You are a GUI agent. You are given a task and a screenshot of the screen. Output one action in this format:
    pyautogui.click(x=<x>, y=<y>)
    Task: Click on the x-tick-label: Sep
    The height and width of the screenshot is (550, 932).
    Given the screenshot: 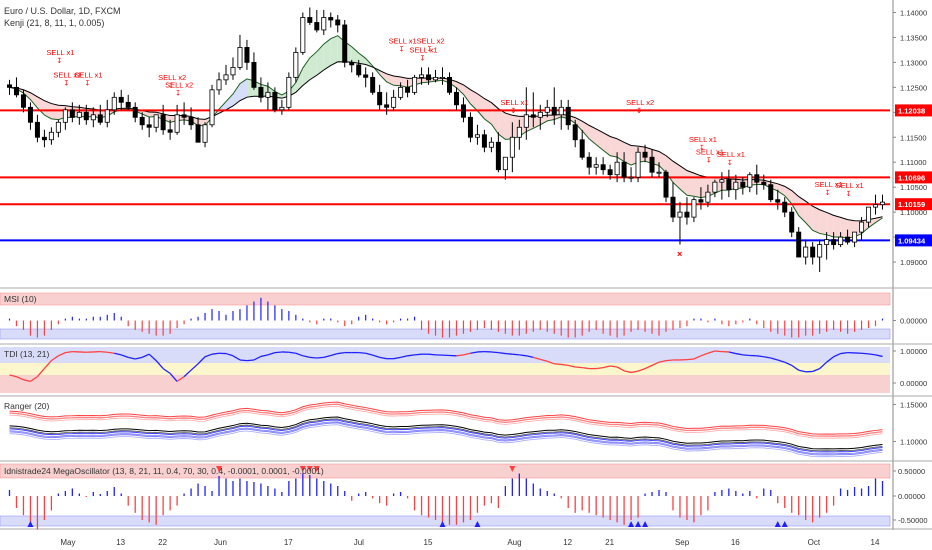 What is the action you would take?
    pyautogui.click(x=682, y=542)
    